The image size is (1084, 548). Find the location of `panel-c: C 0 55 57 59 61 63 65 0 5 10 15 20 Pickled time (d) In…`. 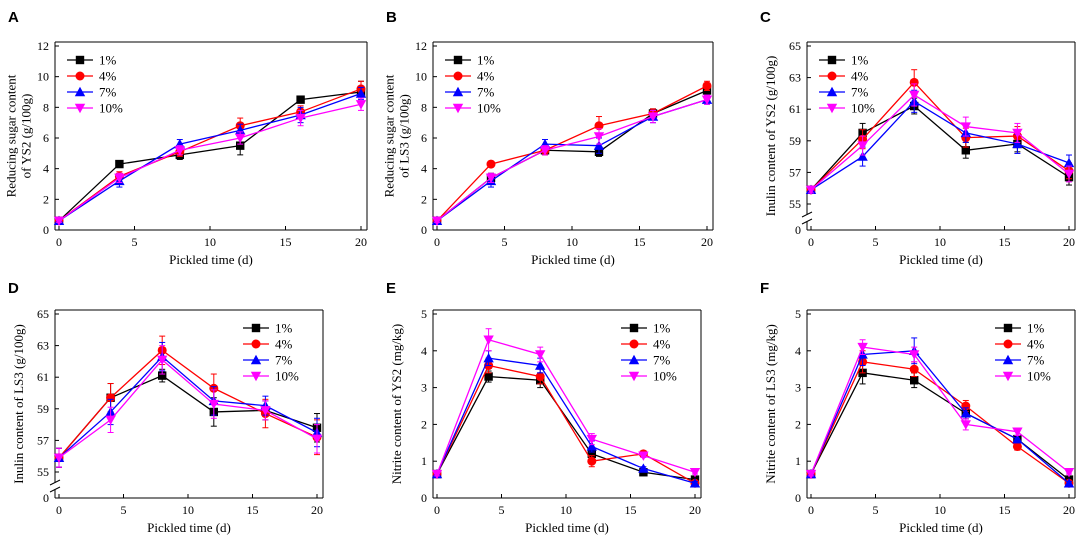

panel-c: C 0 55 57 59 61 63 65 0 5 10 15 20 Pickled time (d) In… is located at coordinates (918, 138).